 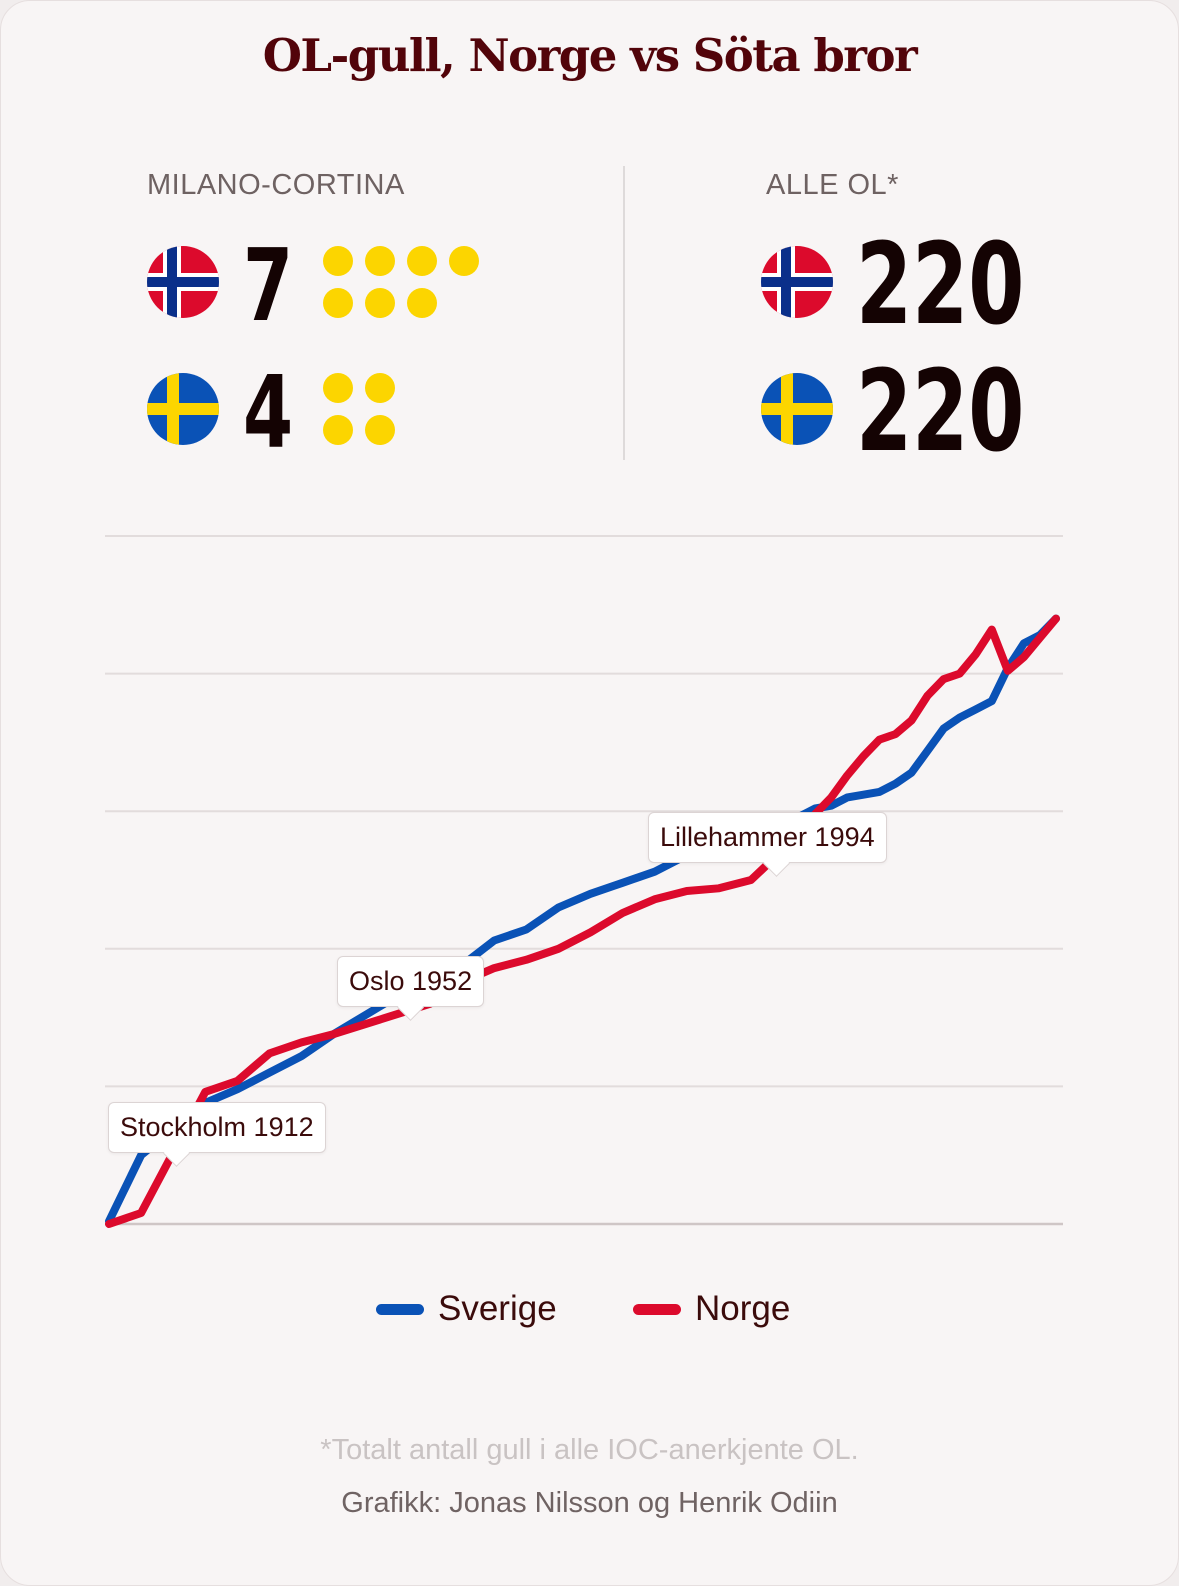 What do you see at coordinates (497, 1308) in the screenshot?
I see `legend-label-sverige: Sverige` at bounding box center [497, 1308].